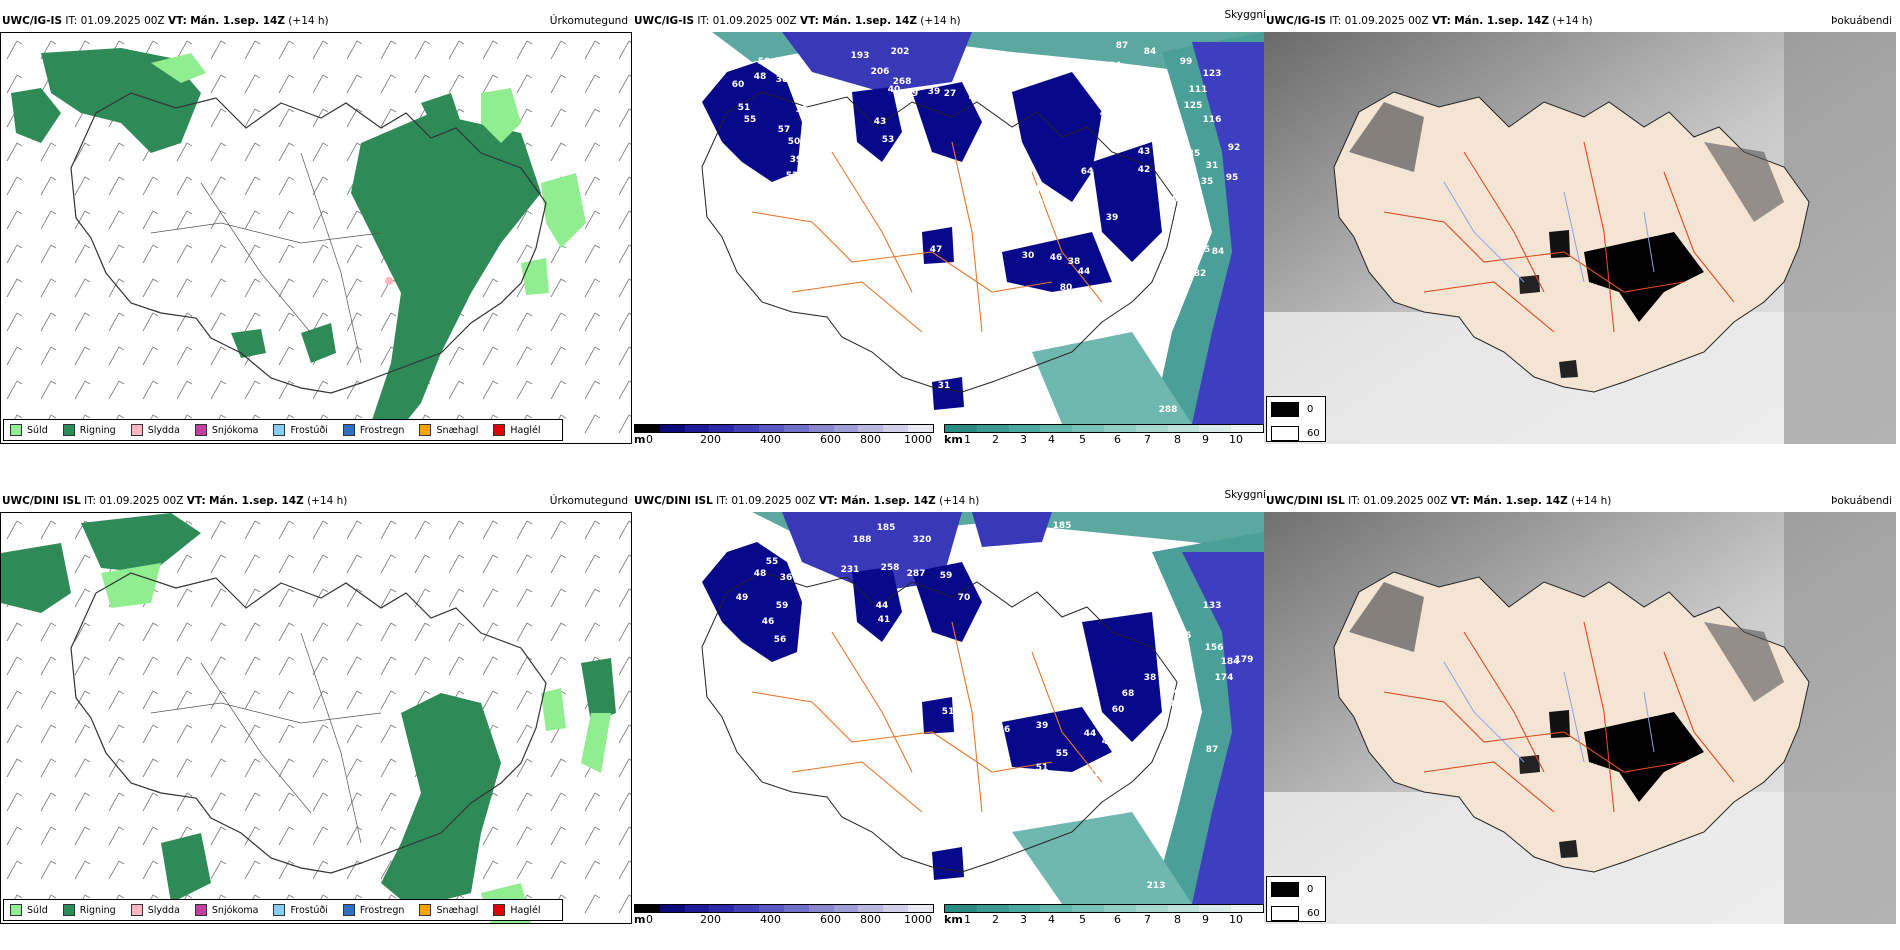 This screenshot has height=950, width=1900. I want to click on colorbar-tick: 9, so click(1205, 919).